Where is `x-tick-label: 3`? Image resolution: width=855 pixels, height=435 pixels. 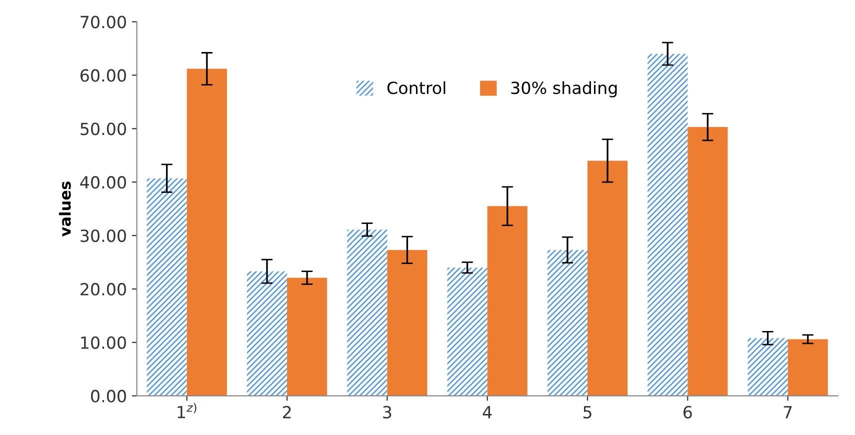 x-tick-label: 3 is located at coordinates (387, 412).